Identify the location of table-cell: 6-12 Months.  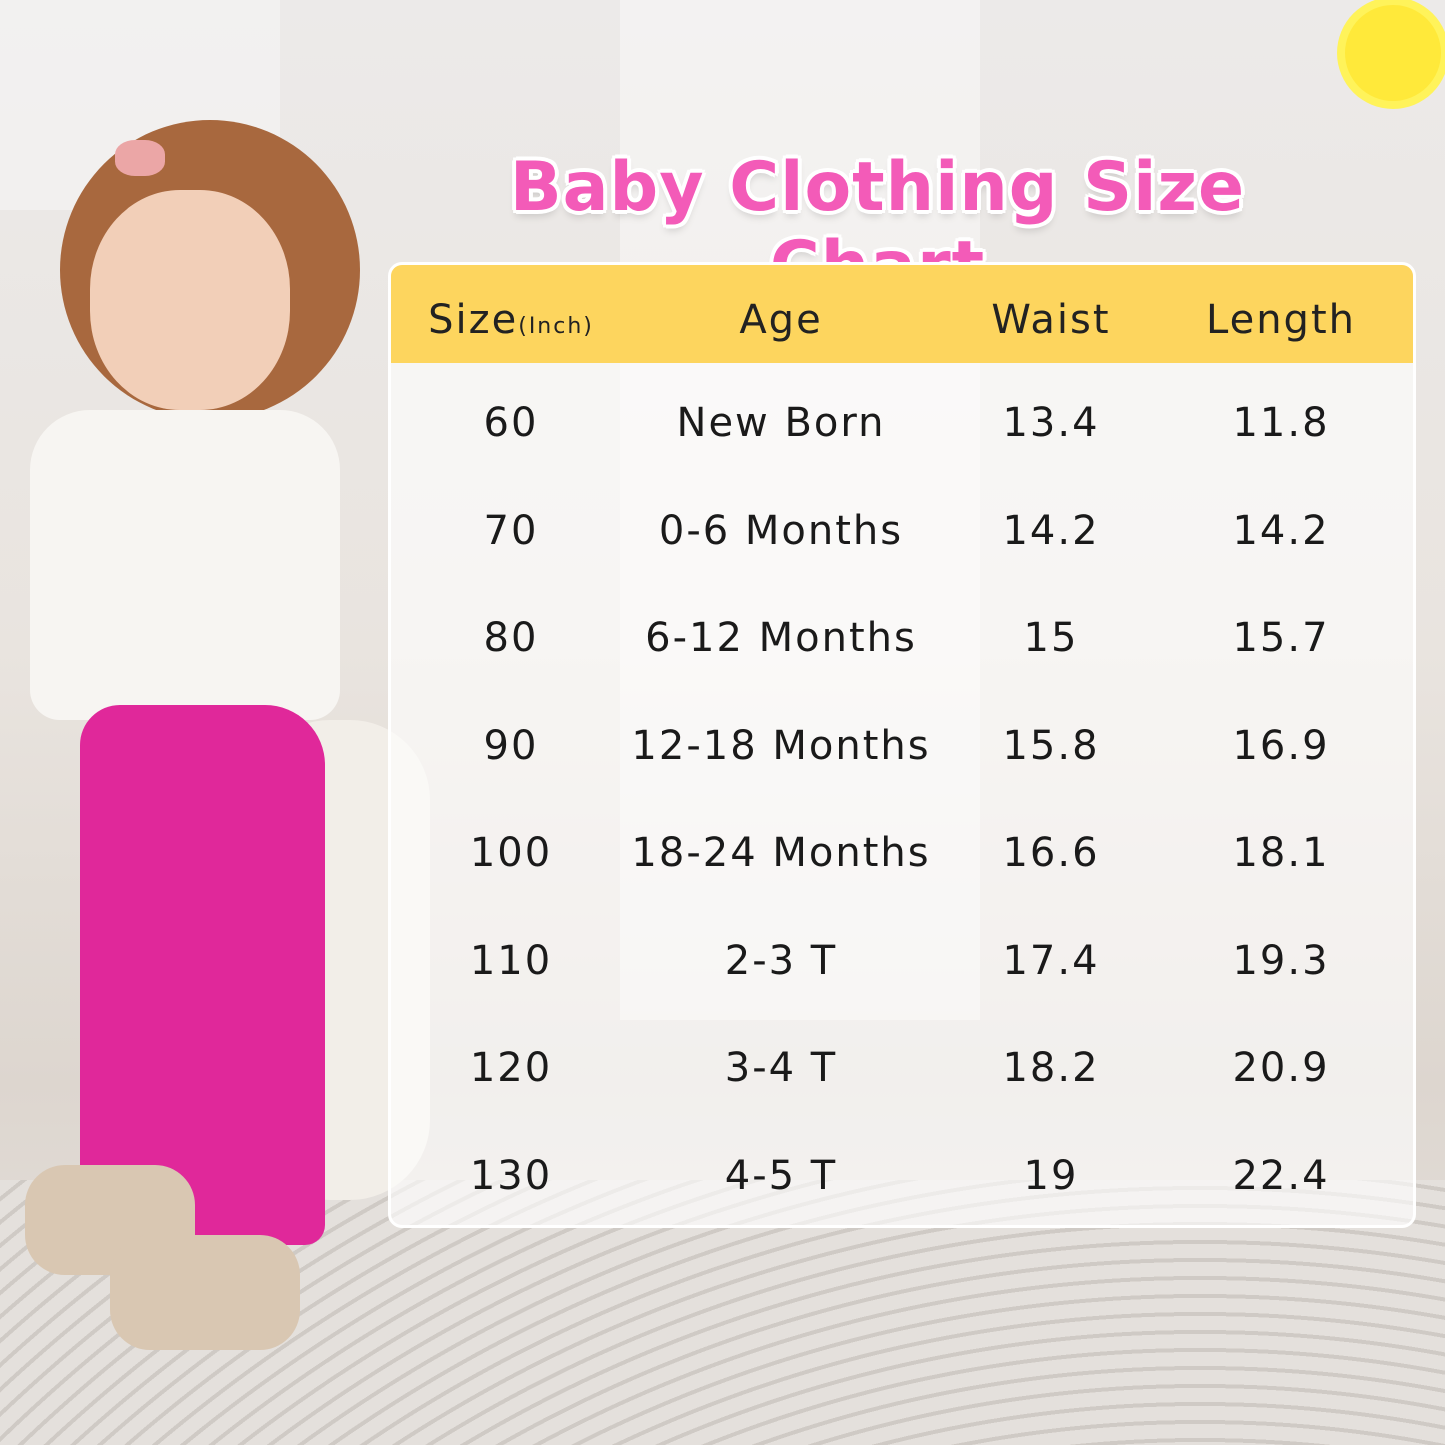
(781, 638).